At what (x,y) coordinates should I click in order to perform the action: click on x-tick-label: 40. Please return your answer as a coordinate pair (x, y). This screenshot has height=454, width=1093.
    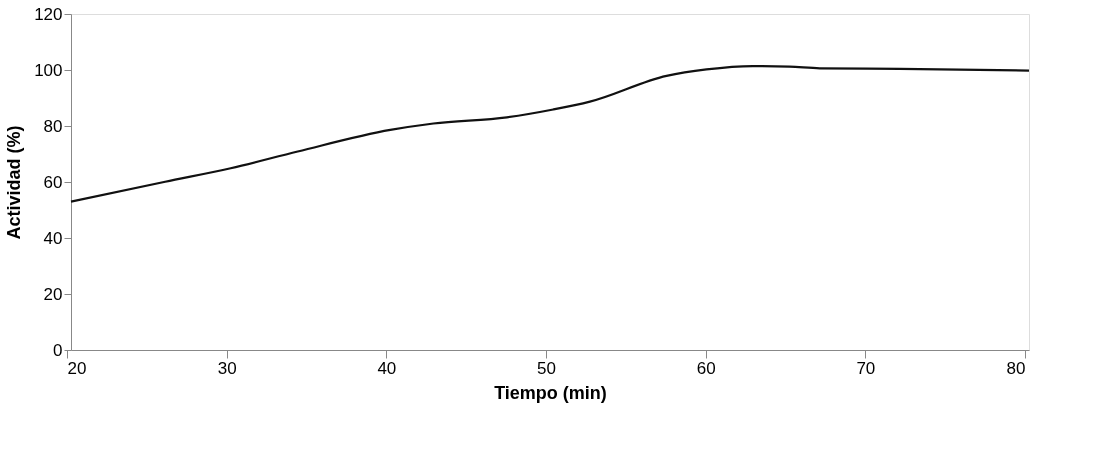
    Looking at the image, I should click on (387, 368).